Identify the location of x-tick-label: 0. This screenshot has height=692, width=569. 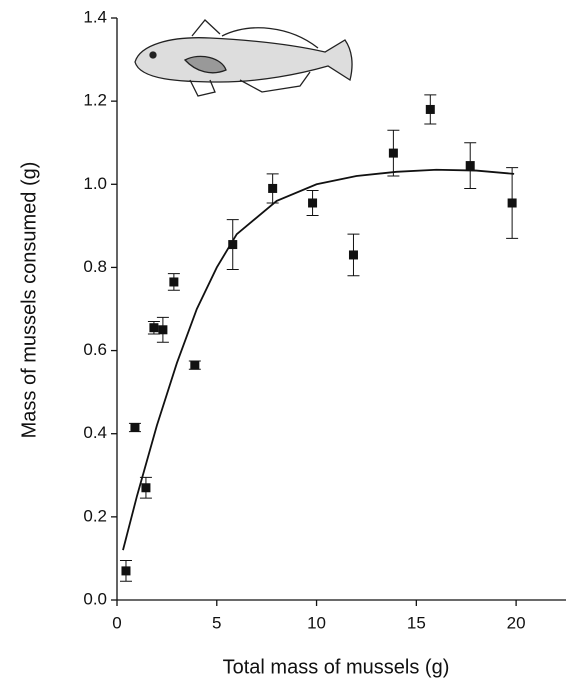
(116, 622).